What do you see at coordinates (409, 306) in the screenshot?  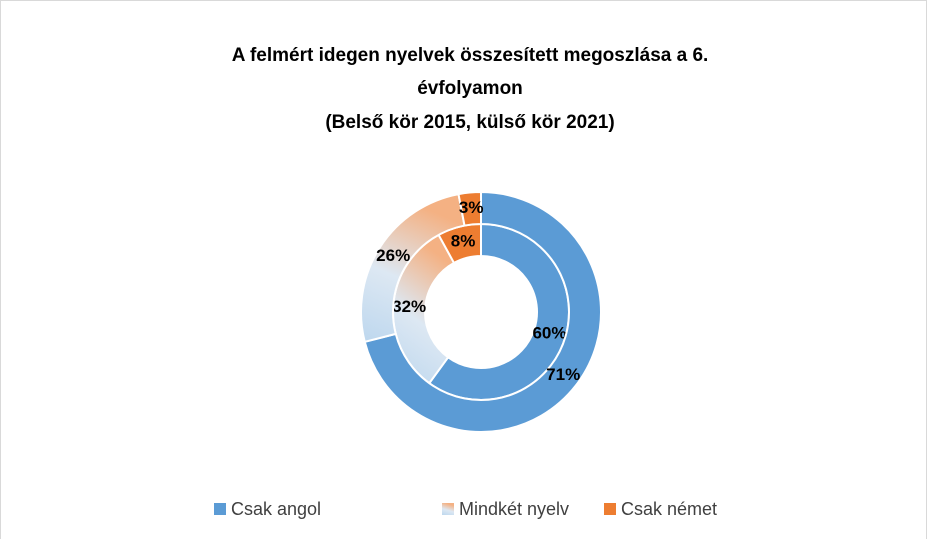 I see `data-label: 32%` at bounding box center [409, 306].